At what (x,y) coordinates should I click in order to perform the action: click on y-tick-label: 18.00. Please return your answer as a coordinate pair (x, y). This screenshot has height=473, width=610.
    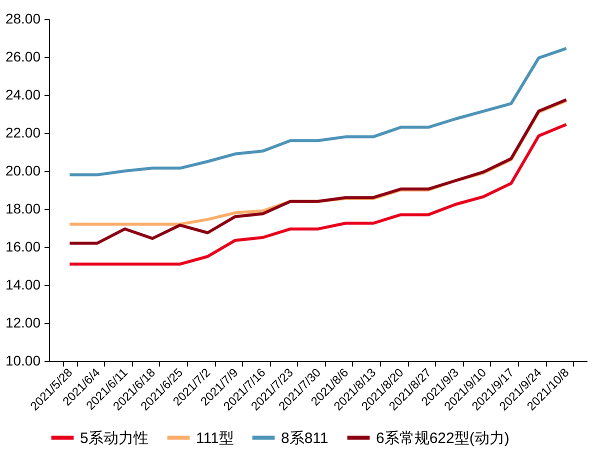
    Looking at the image, I should click on (23, 208).